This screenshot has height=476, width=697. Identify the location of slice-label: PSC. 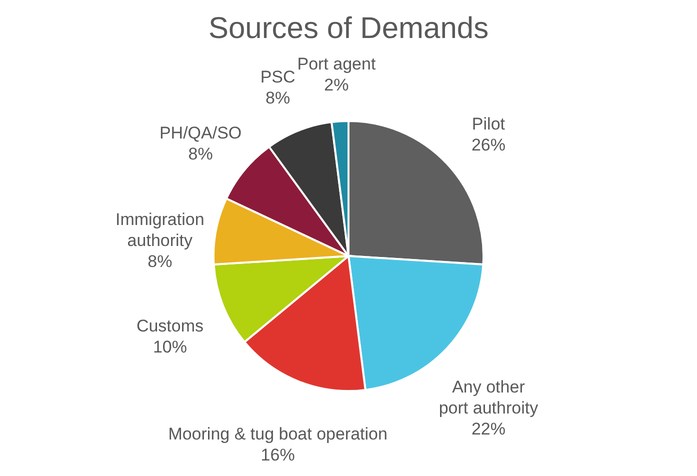
(278, 76).